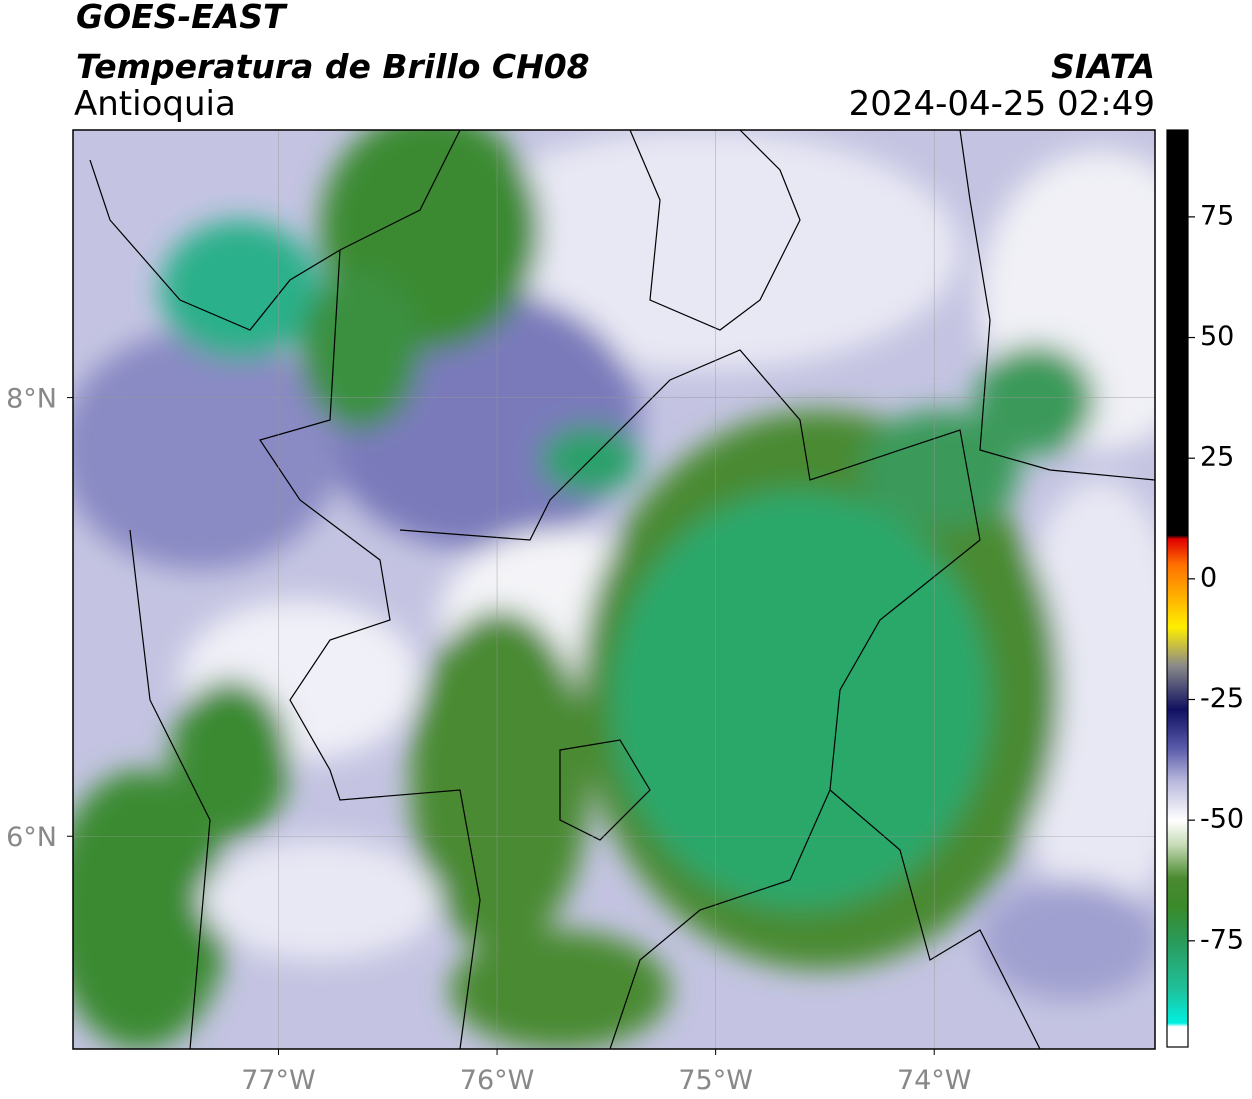 The height and width of the screenshot is (1099, 1252). What do you see at coordinates (1222, 819) in the screenshot?
I see `colorbar-tick-label: -50` at bounding box center [1222, 819].